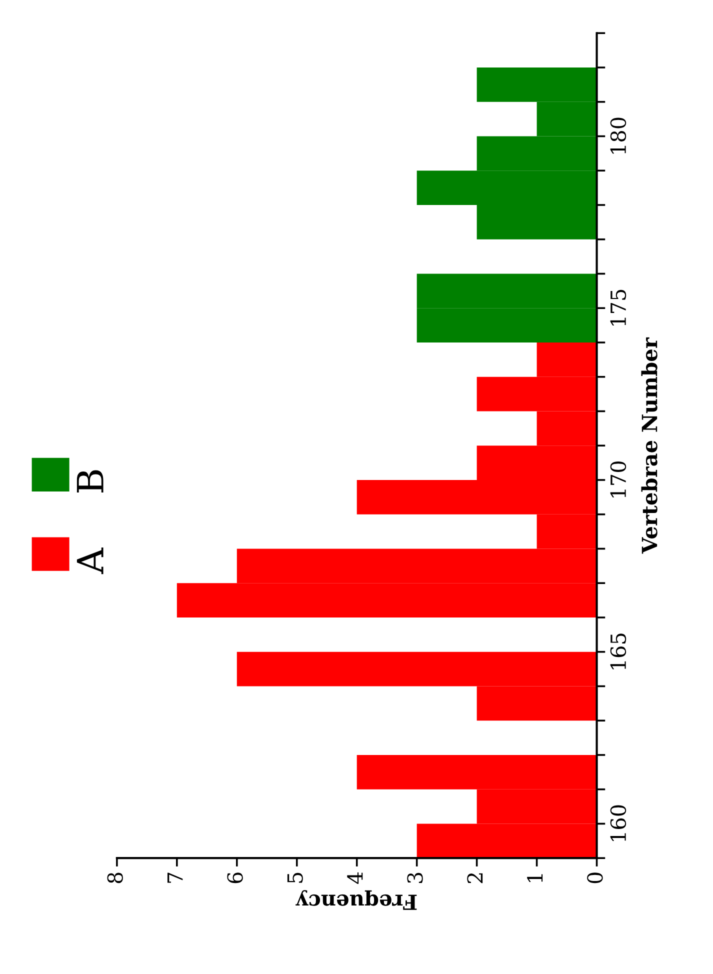 The image size is (713, 974). Describe the element at coordinates (175, 877) in the screenshot. I see `x-tick-label: 7` at that location.